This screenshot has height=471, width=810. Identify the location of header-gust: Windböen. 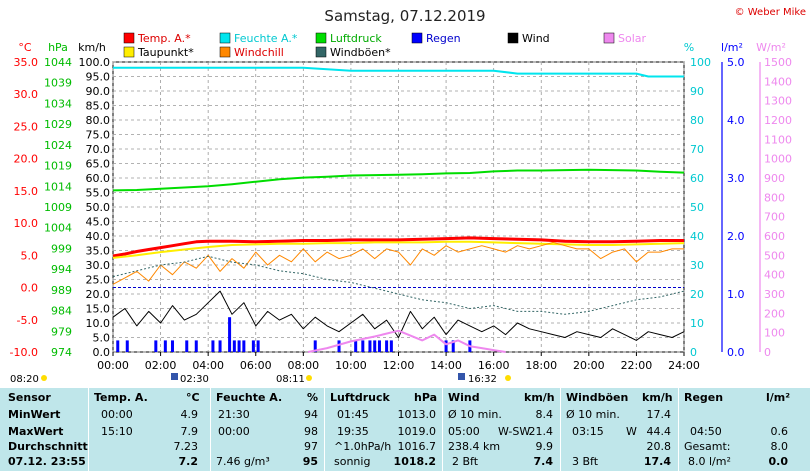
(597, 397).